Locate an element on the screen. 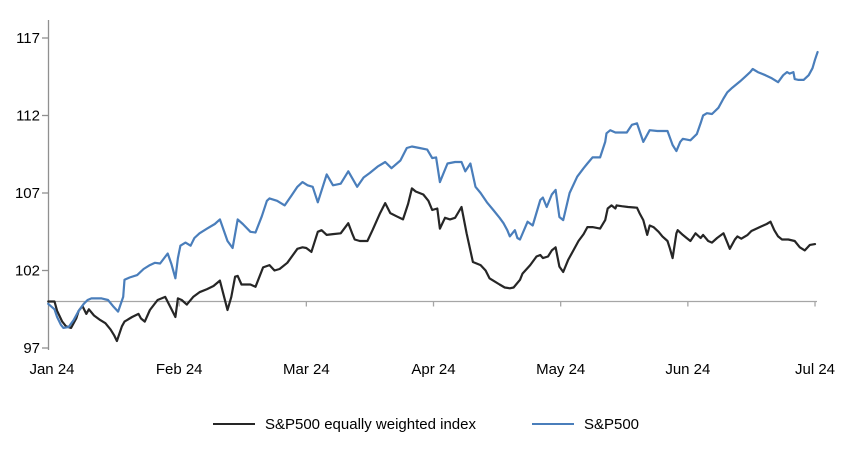 This screenshot has width=852, height=453. x-tick-label: Apr 24 is located at coordinates (433, 369).